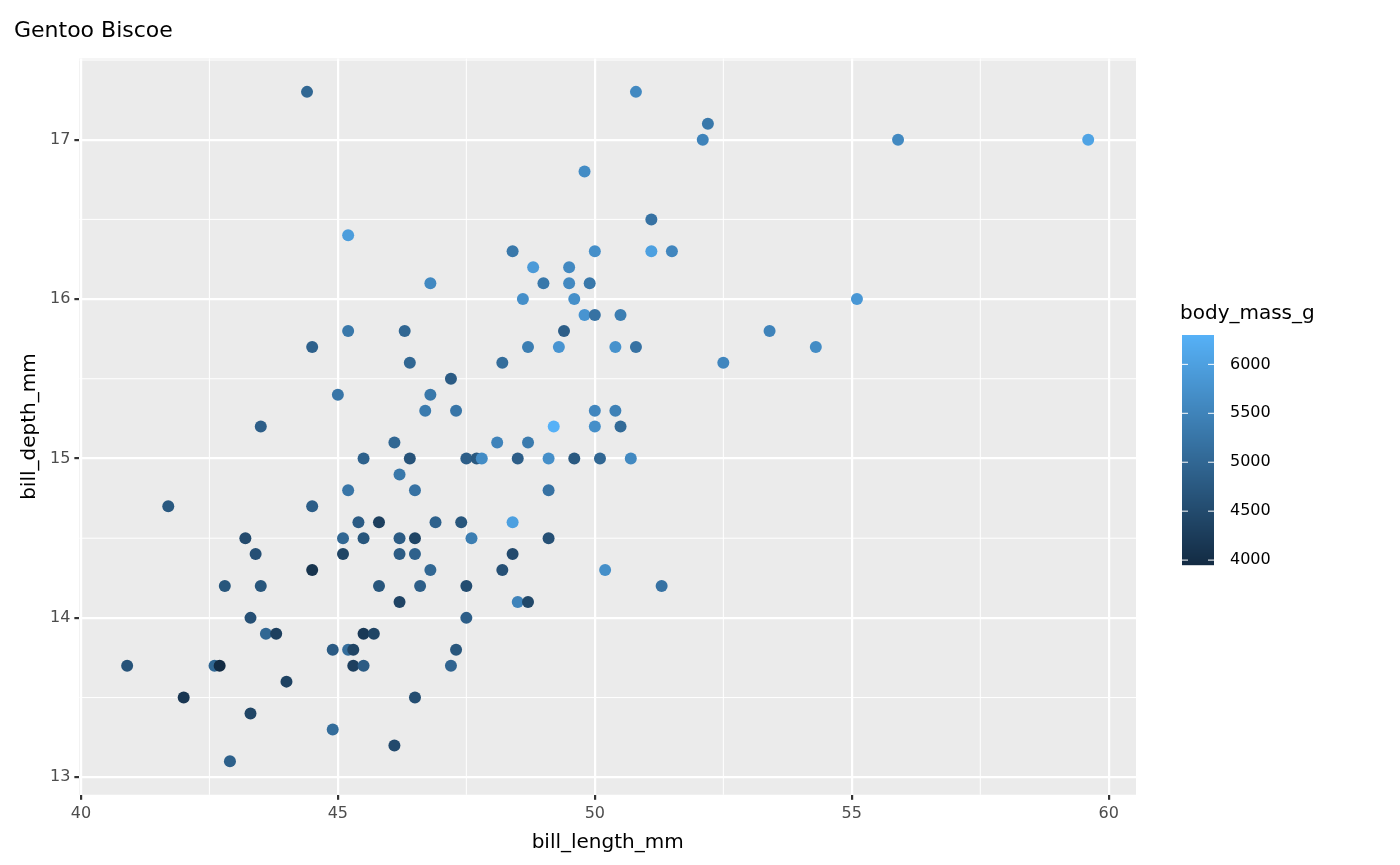 Image resolution: width=1400 pixels, height=865 pixels. Describe the element at coordinates (595, 812) in the screenshot. I see `x-tick-label: 50` at that location.